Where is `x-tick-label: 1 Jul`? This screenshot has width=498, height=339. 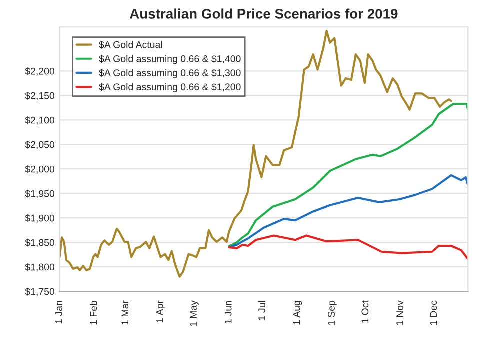
x-tick-label: 1 Jul is located at coordinates (262, 310).